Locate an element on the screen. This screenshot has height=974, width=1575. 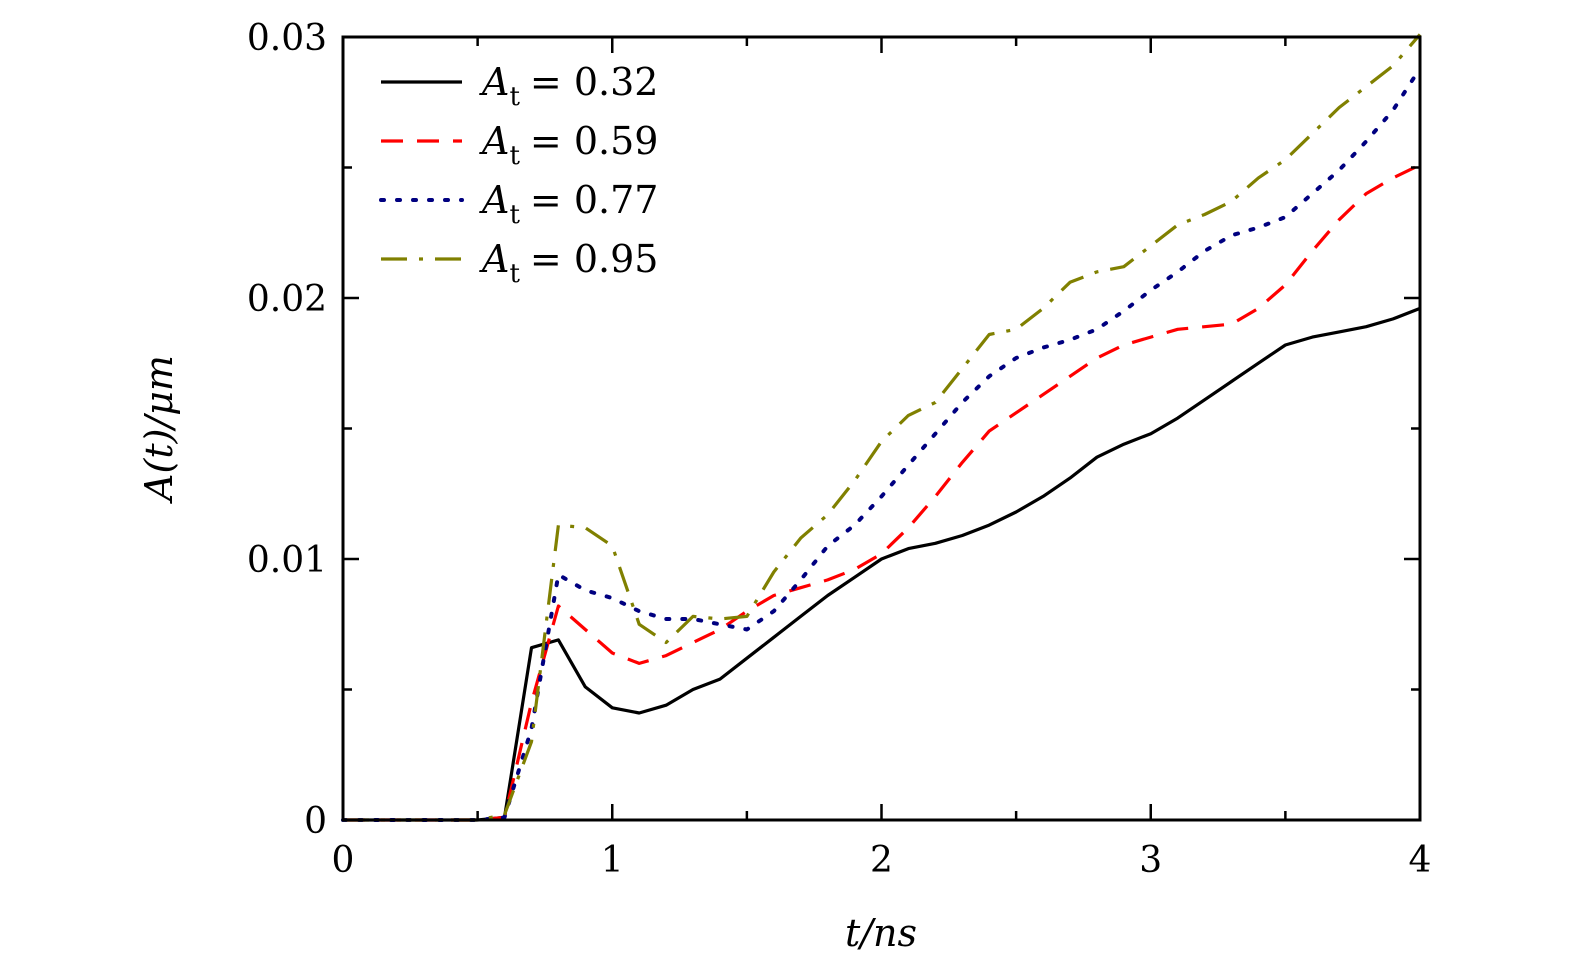
y-tick-label: 0.02 is located at coordinates (287, 299).